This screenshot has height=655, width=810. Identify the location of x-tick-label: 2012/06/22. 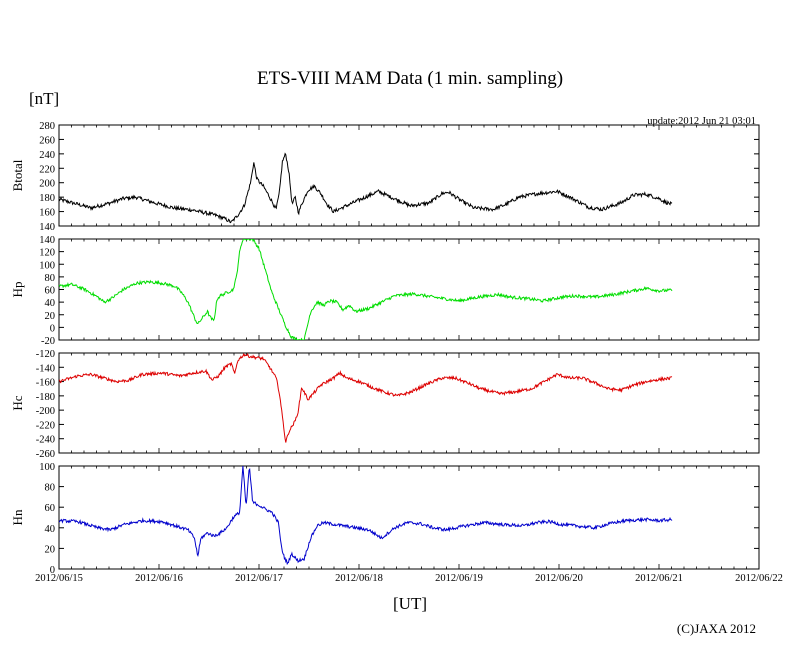
(759, 578).